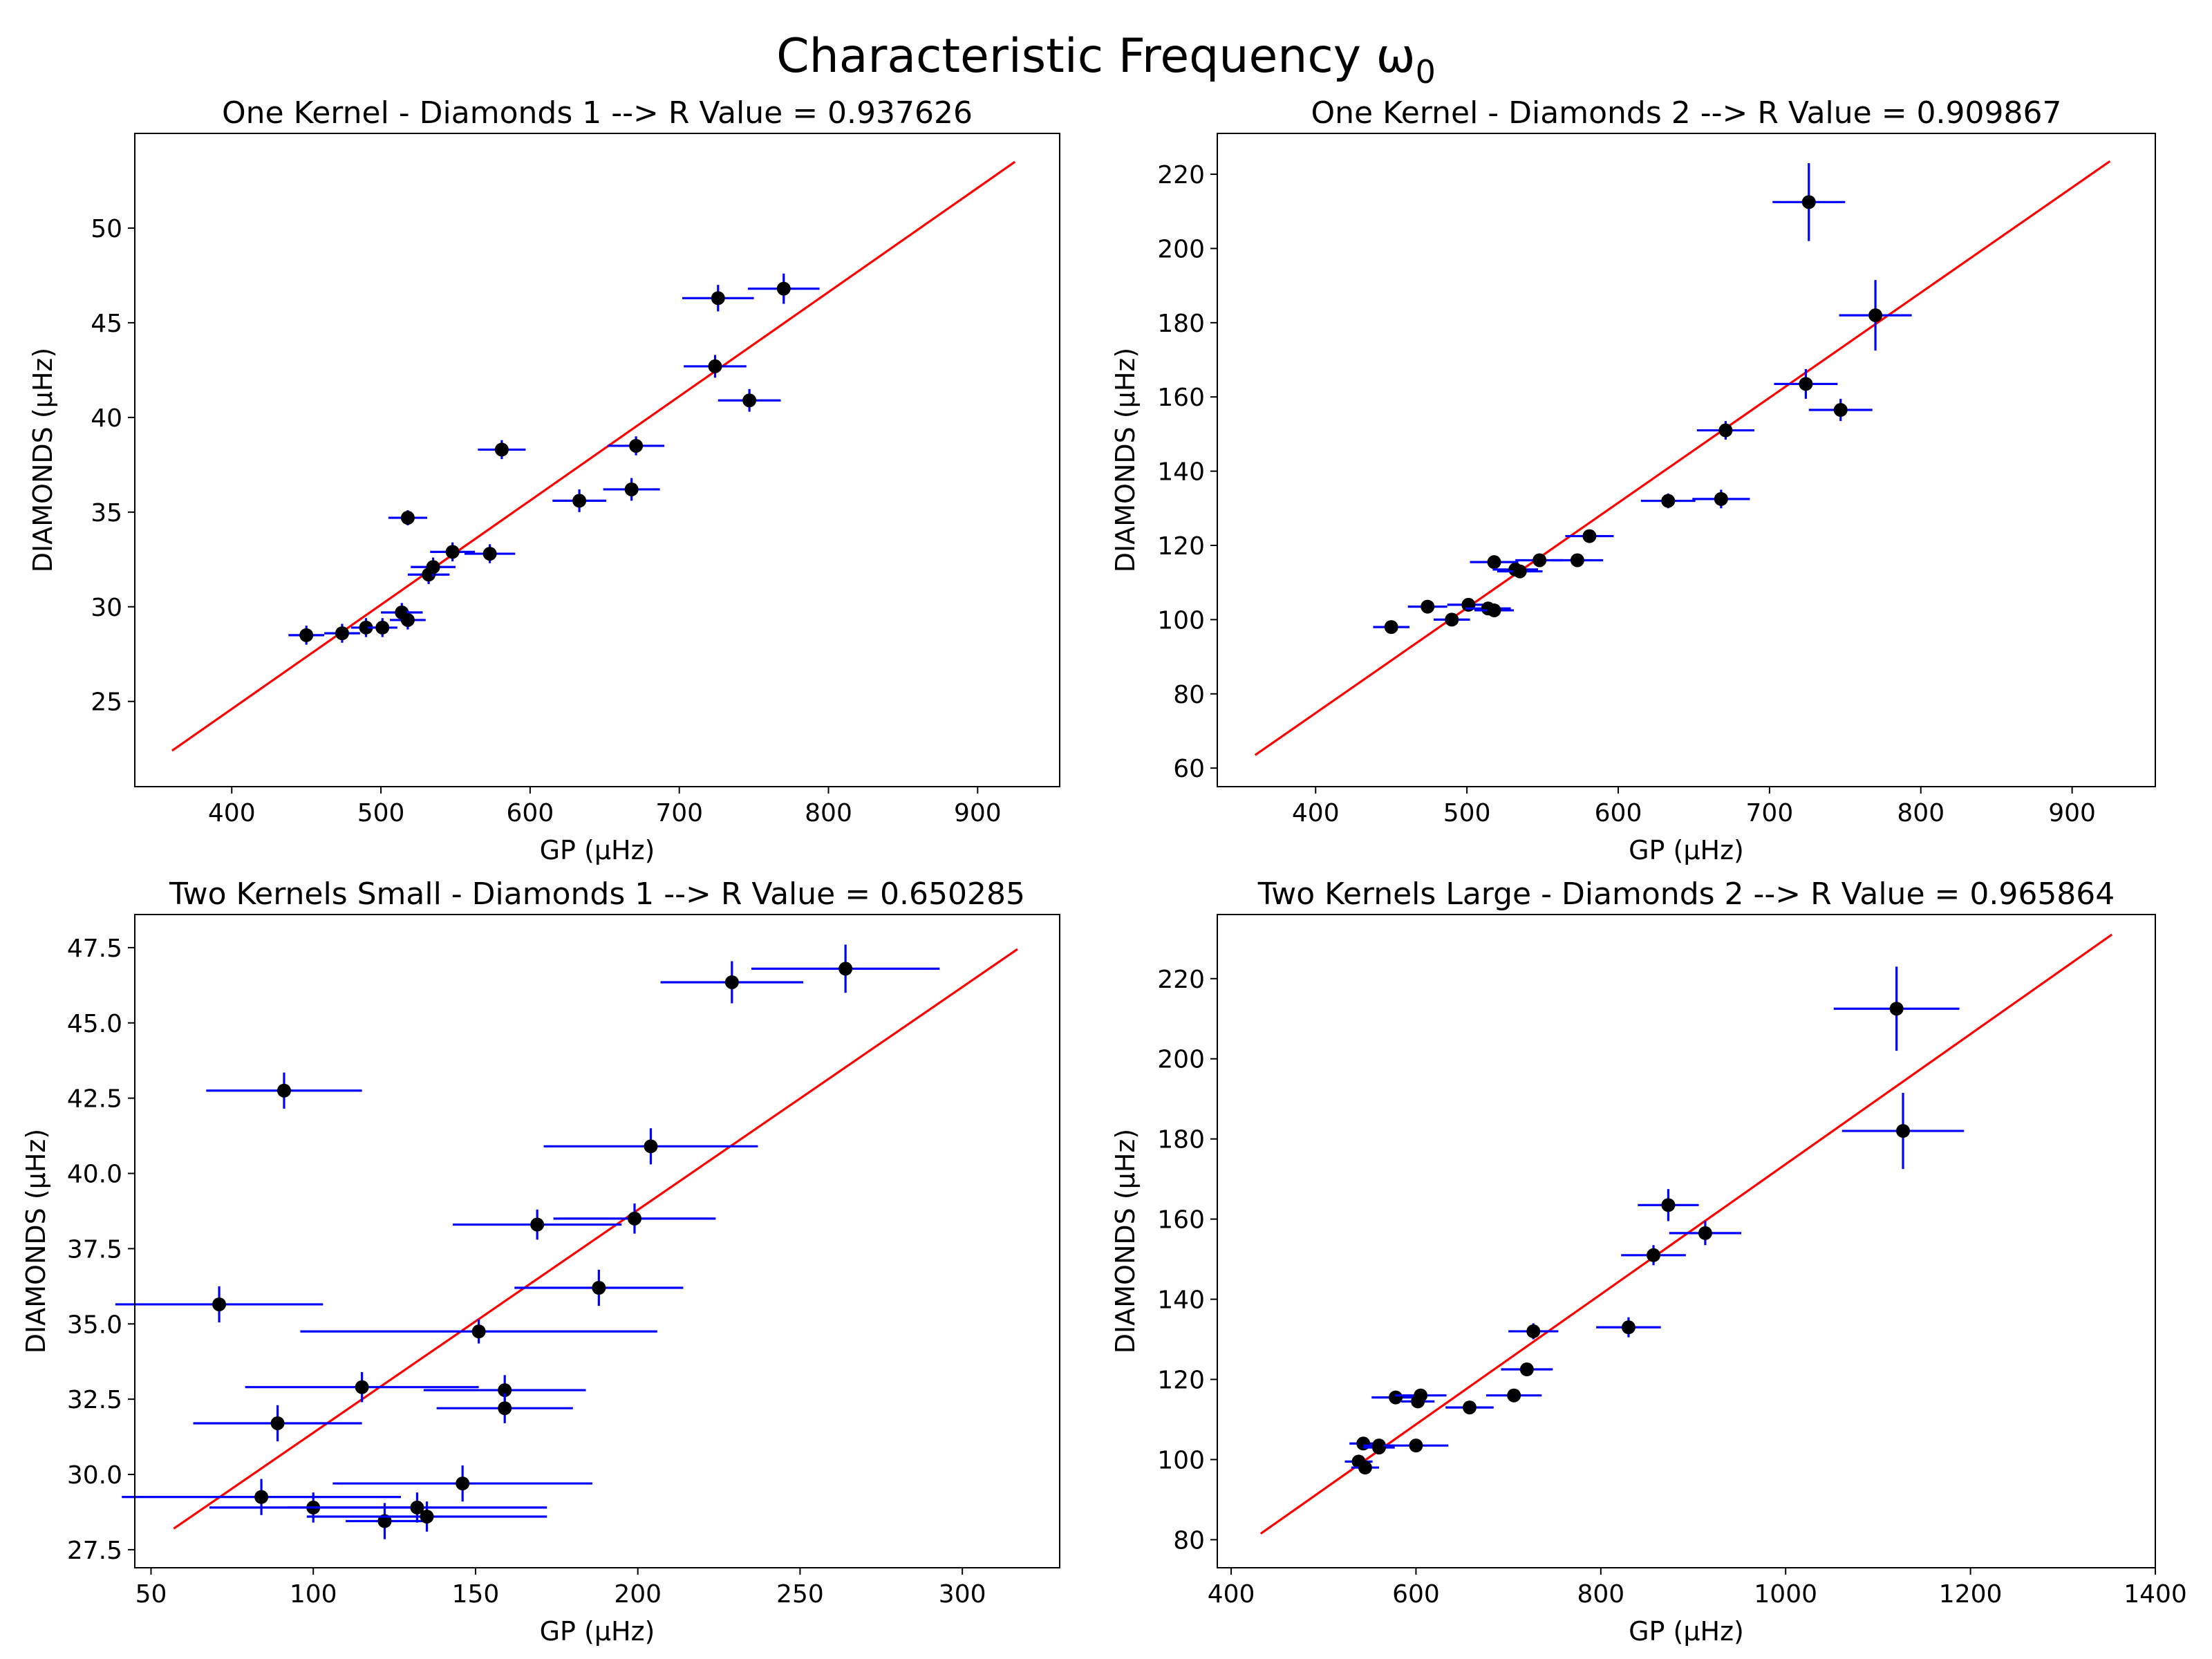 This screenshot has width=2212, height=1659. I want to click on y-tick-label: 45.0, so click(94, 1024).